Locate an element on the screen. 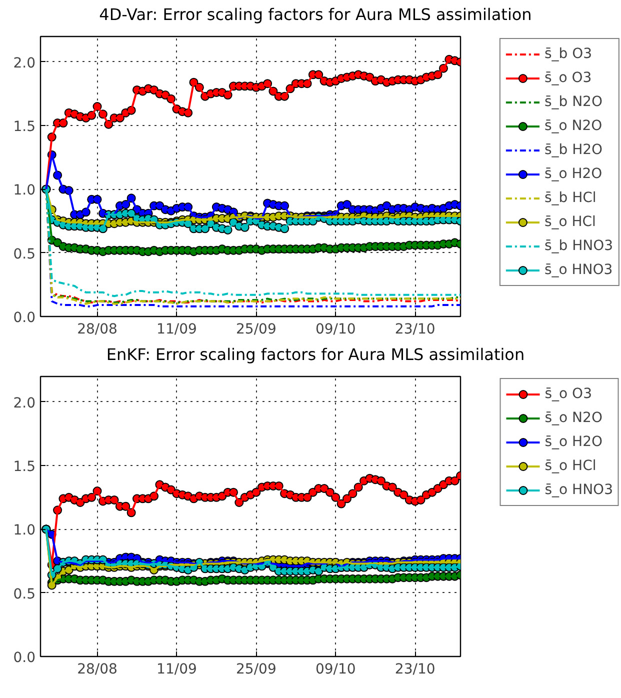 The width and height of the screenshot is (621, 698). chart-title: 4D-Var: Error scaling factors for Aura MLS assimilation is located at coordinates (315, 15).